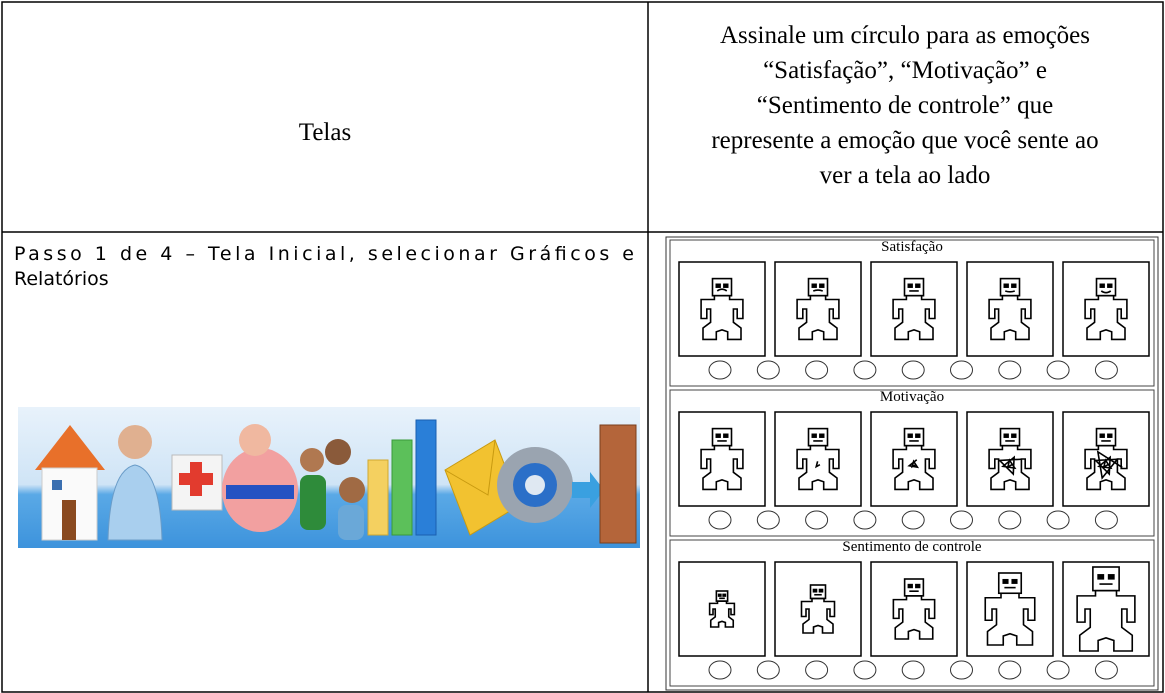 This screenshot has height=693, width=1165. Describe the element at coordinates (904, 140) in the screenshot. I see `header-line: represente a emoção que você sente ao` at that location.